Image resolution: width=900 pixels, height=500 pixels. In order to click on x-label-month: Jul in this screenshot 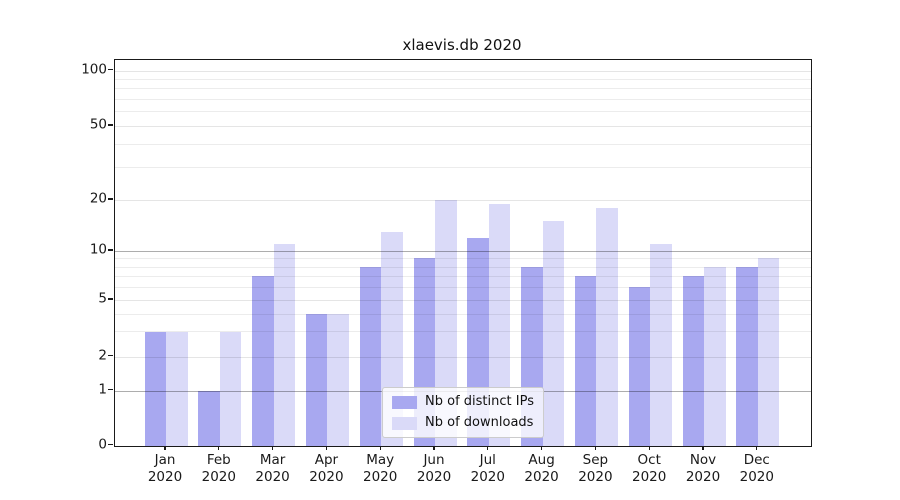, I will do `click(487, 460)`.